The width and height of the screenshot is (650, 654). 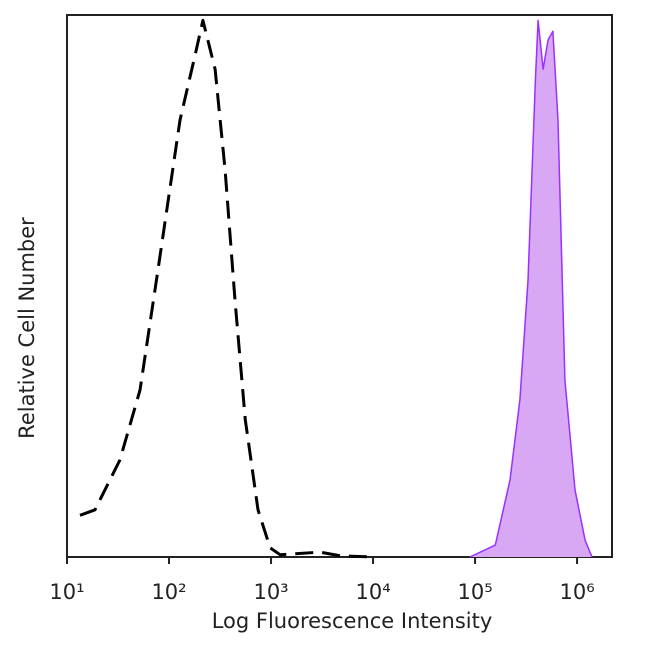 I want to click on x-tick-label: 10⁶, so click(x=576, y=592).